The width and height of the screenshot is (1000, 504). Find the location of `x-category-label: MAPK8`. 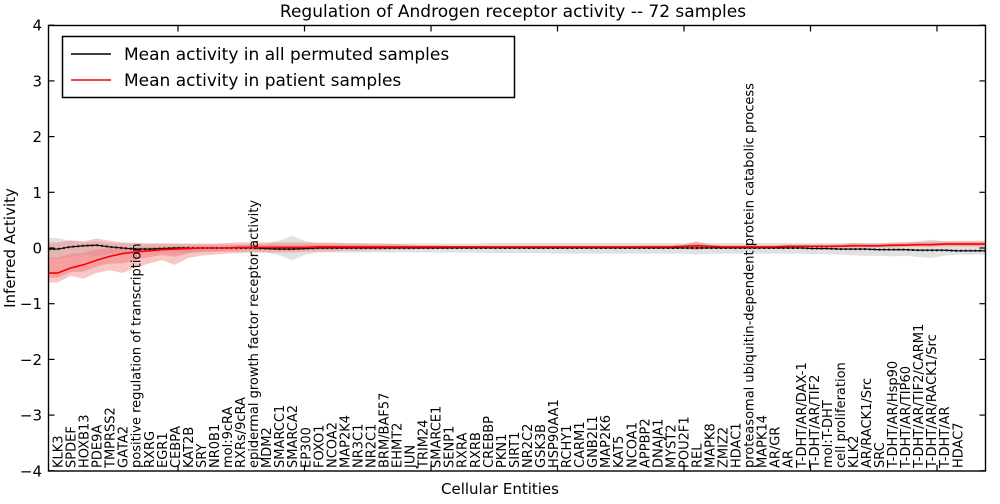

x-category-label: MAPK8 is located at coordinates (711, 445).